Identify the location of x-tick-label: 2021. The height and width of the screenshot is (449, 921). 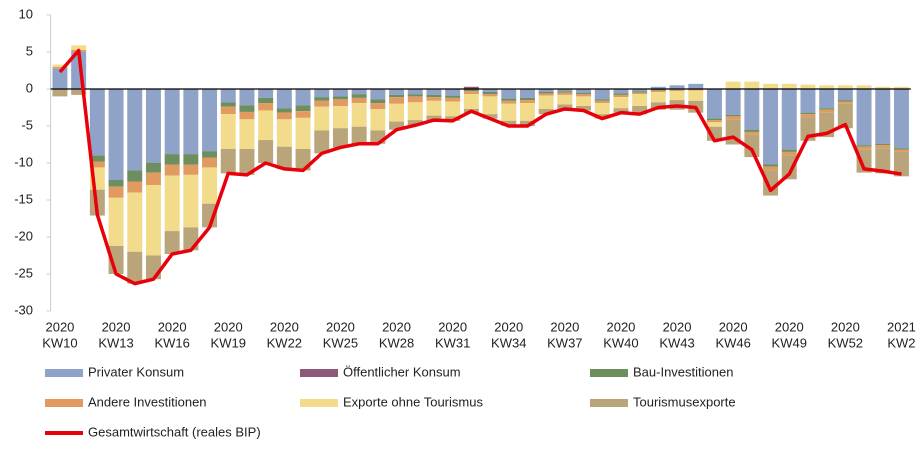
(901, 326).